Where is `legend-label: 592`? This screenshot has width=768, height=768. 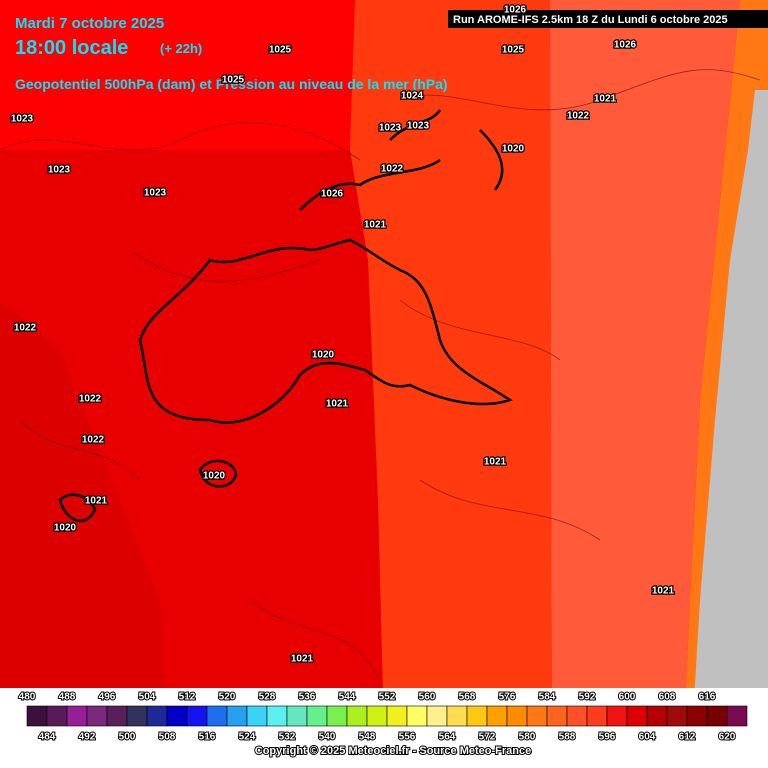
legend-label: 592 is located at coordinates (587, 697).